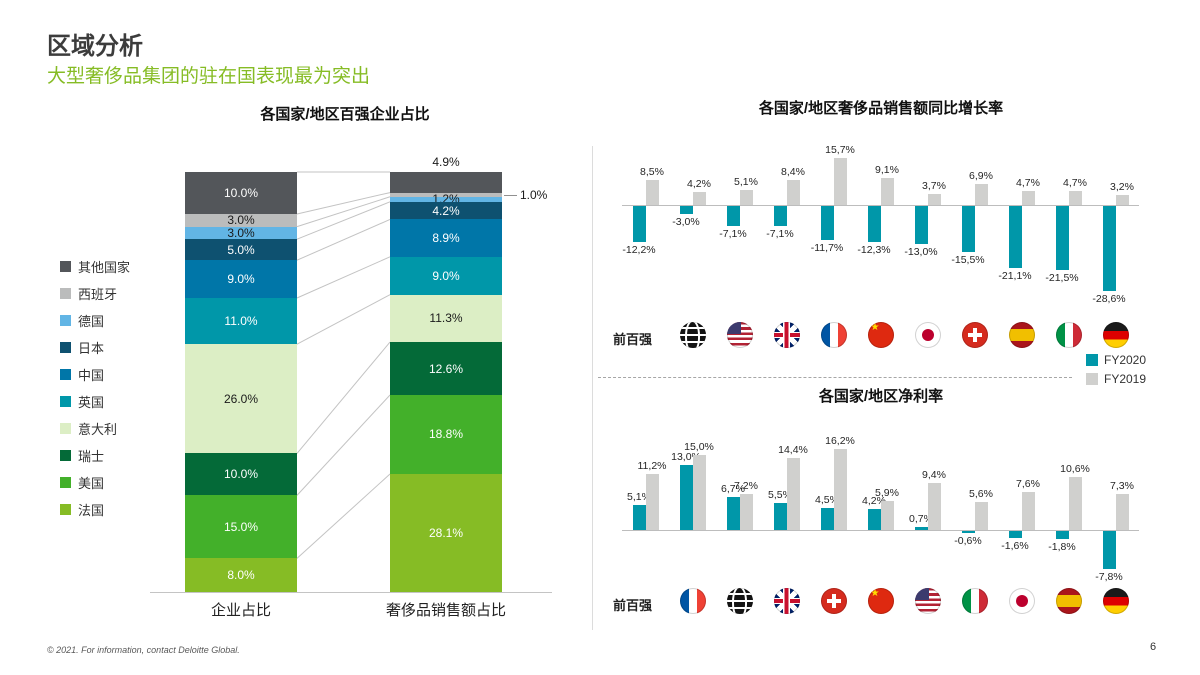 This screenshot has width=1200, height=675. Describe the element at coordinates (1028, 484) in the screenshot. I see `value-label: 7,6%` at that location.